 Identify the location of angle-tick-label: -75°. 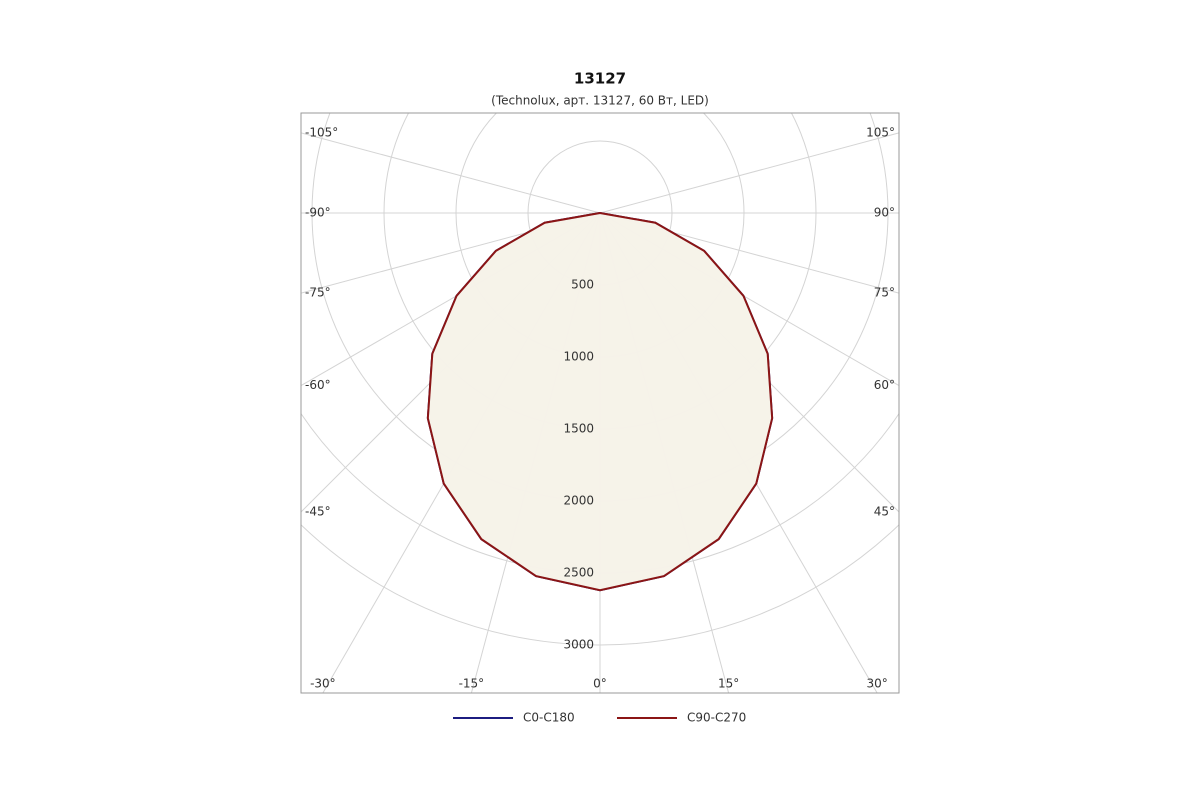
(318, 293).